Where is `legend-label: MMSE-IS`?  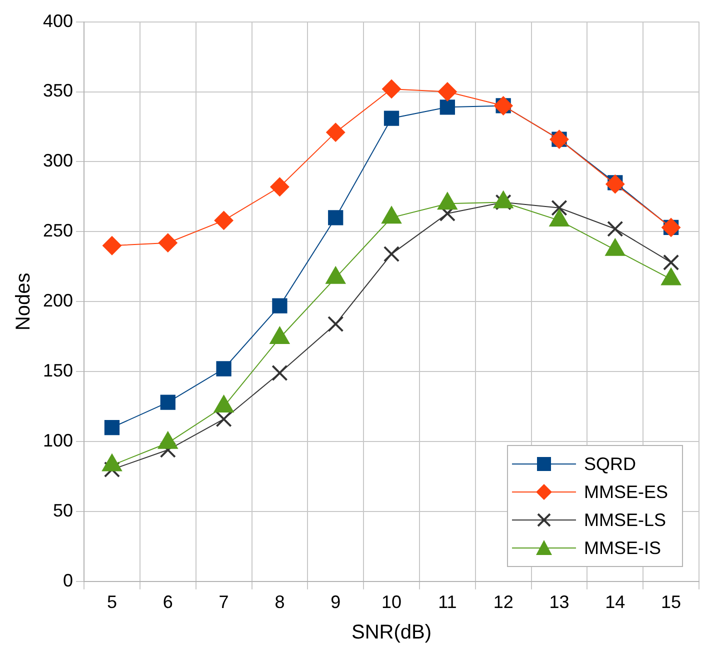 legend-label: MMSE-IS is located at coordinates (622, 548).